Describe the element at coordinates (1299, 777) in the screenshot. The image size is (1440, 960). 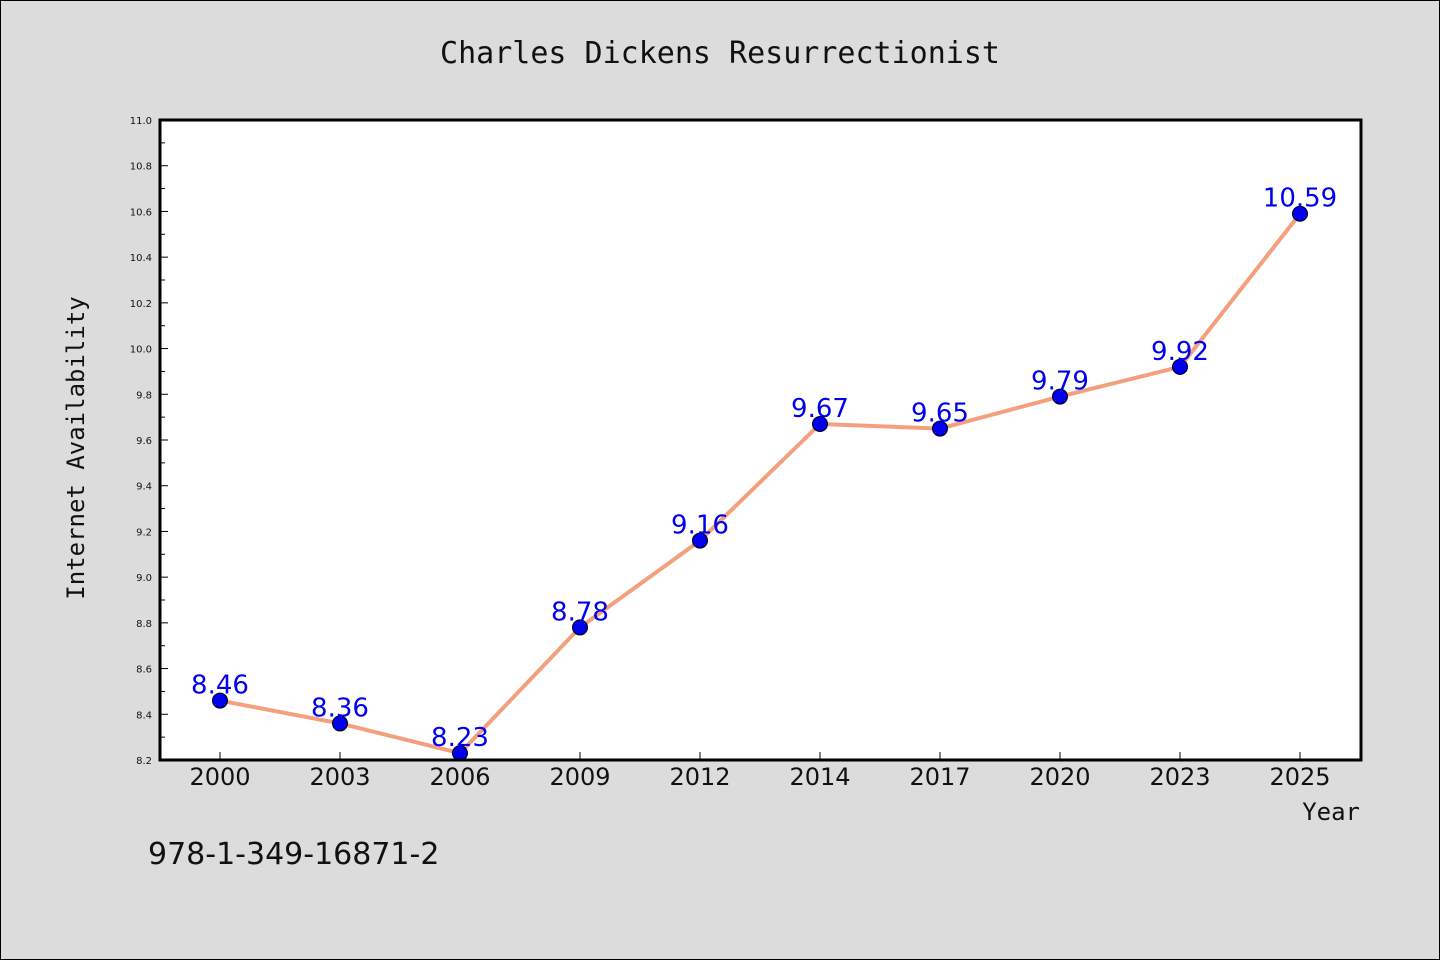
I see `x-tick-label: 2025` at that location.